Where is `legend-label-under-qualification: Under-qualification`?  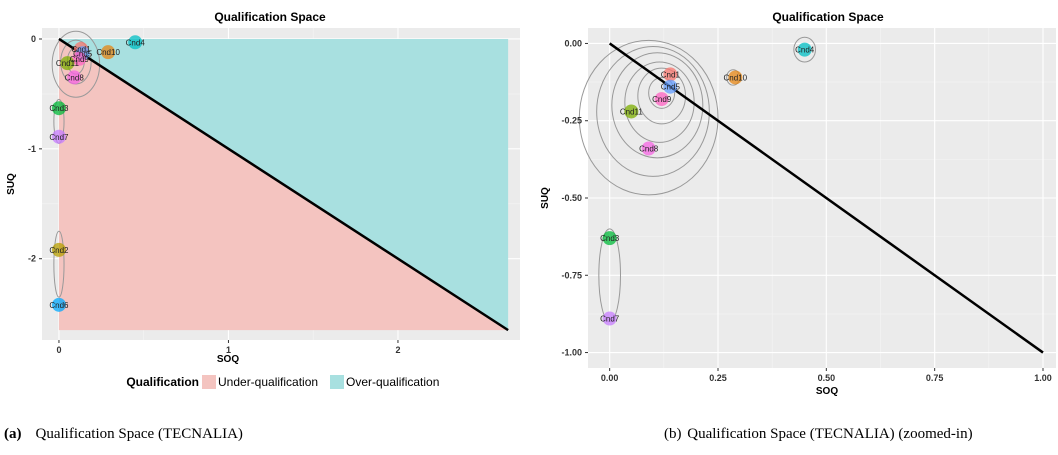 legend-label-under-qualification: Under-qualification is located at coordinates (268, 382).